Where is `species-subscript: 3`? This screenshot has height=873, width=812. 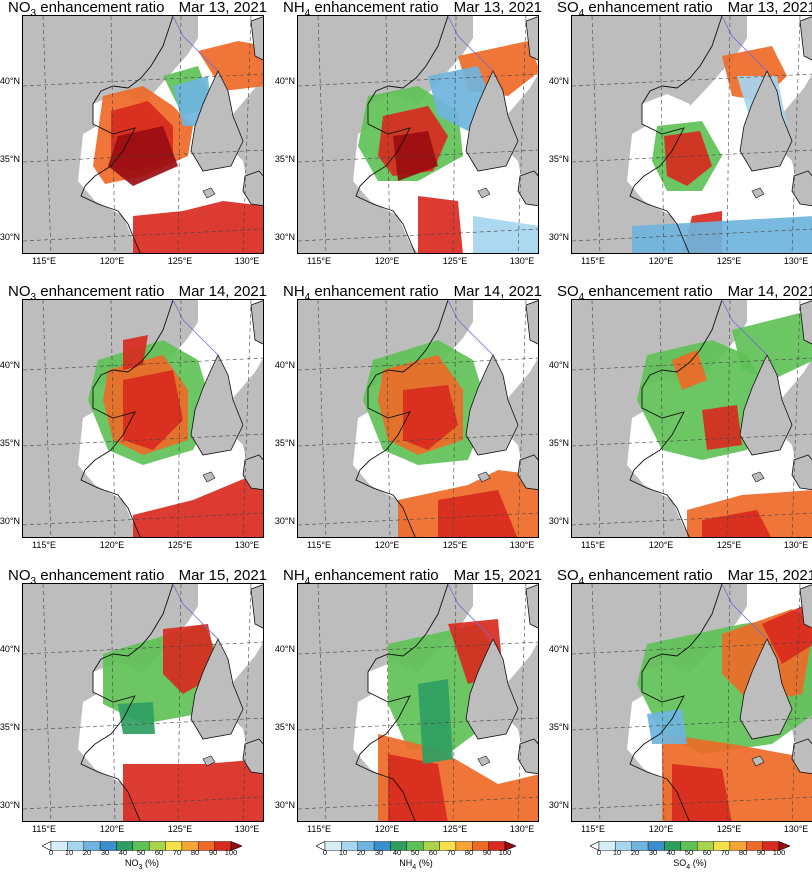 species-subscript: 3 is located at coordinates (33, 297).